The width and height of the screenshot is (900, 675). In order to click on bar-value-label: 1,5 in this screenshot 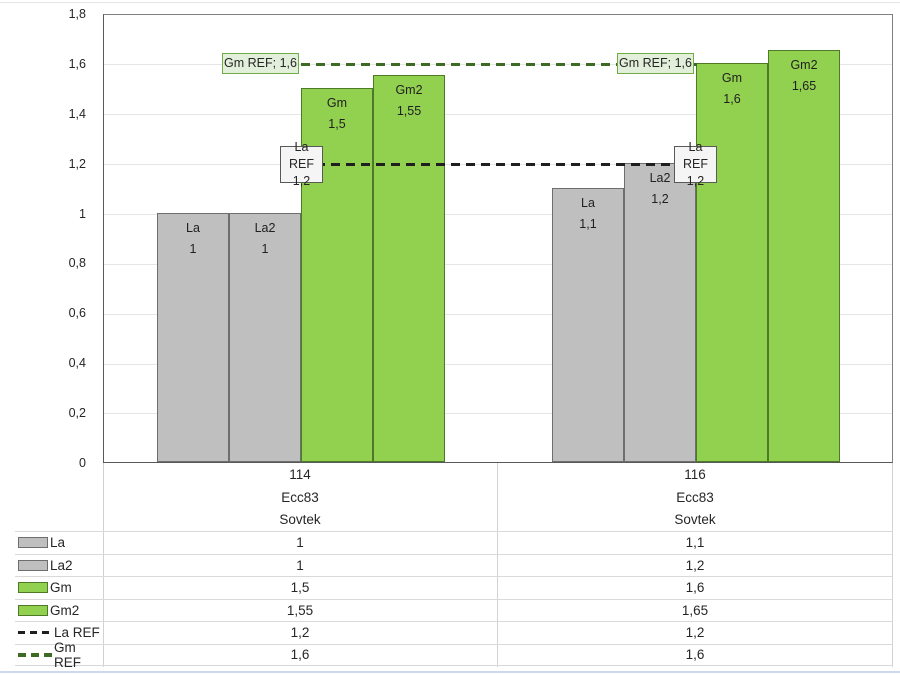, I will do `click(337, 123)`.